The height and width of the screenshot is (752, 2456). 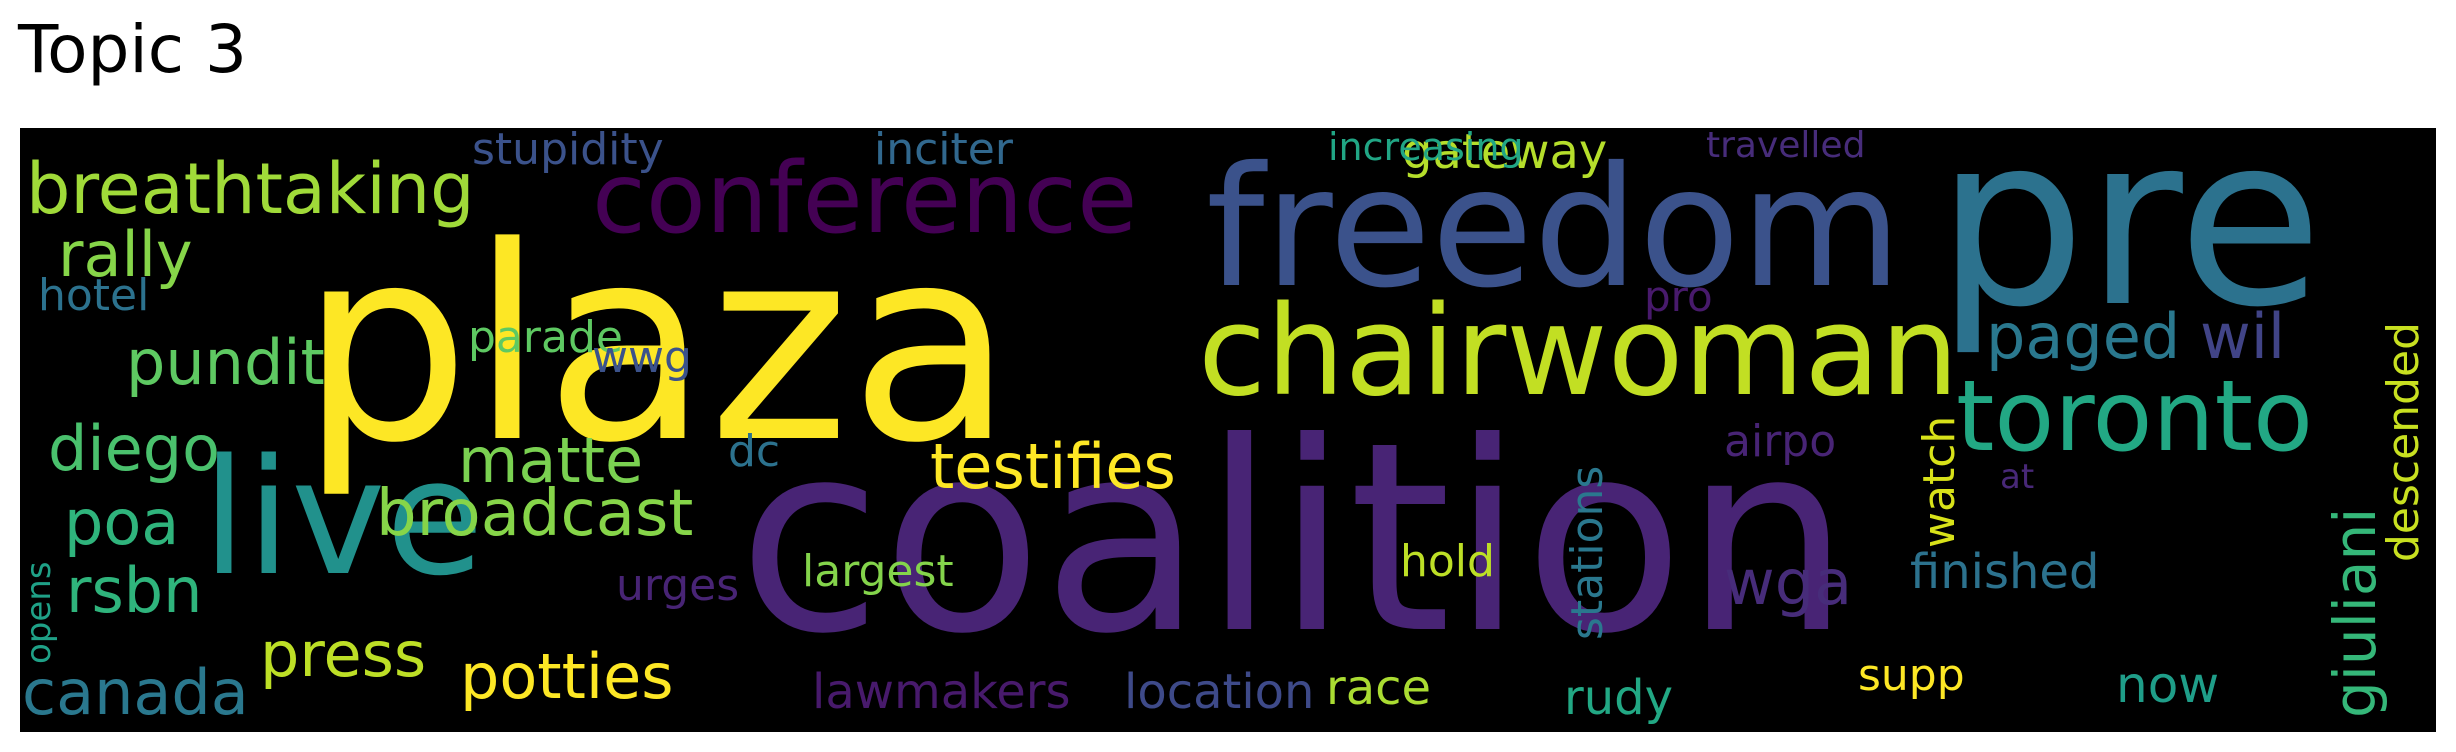 What do you see at coordinates (2168, 685) in the screenshot?
I see `word-gateway: now` at bounding box center [2168, 685].